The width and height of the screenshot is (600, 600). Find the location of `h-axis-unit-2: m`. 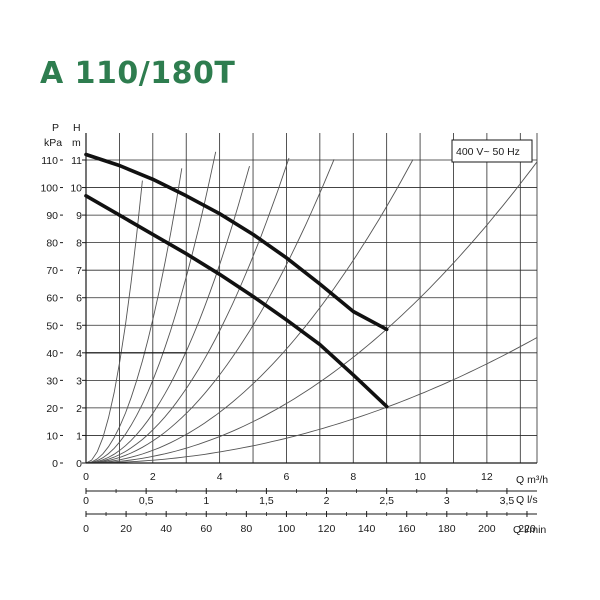

h-axis-unit-2: m is located at coordinates (76, 143).